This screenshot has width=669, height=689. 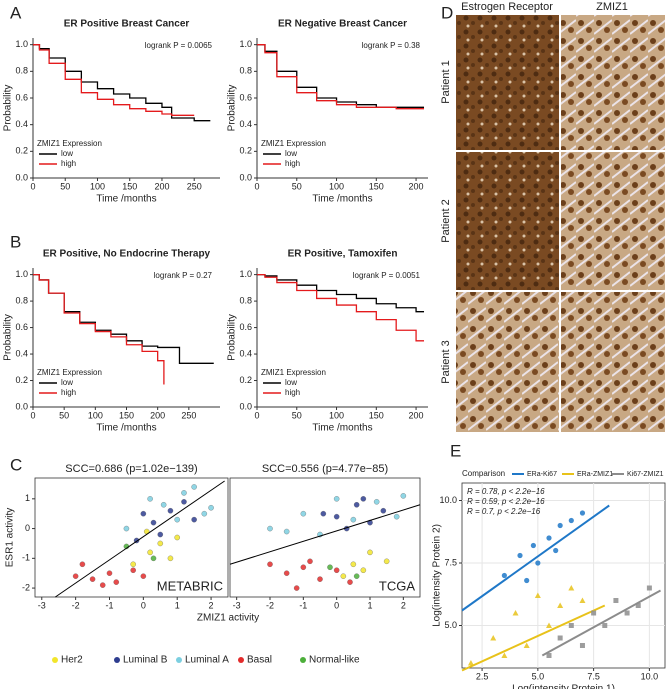 What do you see at coordinates (446, 81) in the screenshot?
I see `row-header: Patient 1` at bounding box center [446, 81].